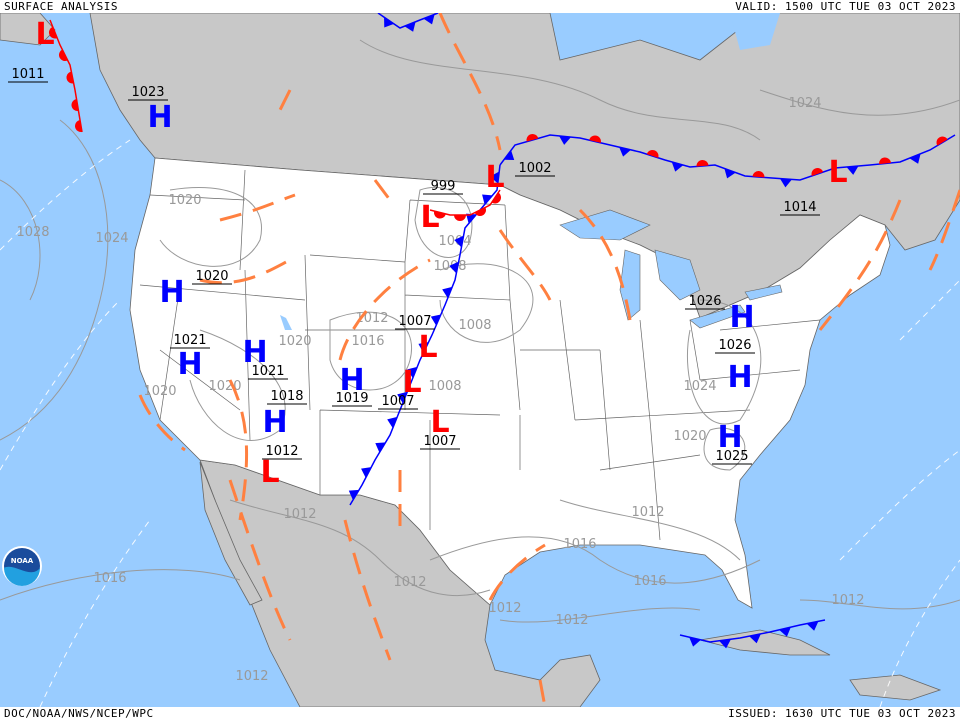  Describe the element at coordinates (147, 92) in the screenshot. I see `central-pressure-label: 1023` at that location.